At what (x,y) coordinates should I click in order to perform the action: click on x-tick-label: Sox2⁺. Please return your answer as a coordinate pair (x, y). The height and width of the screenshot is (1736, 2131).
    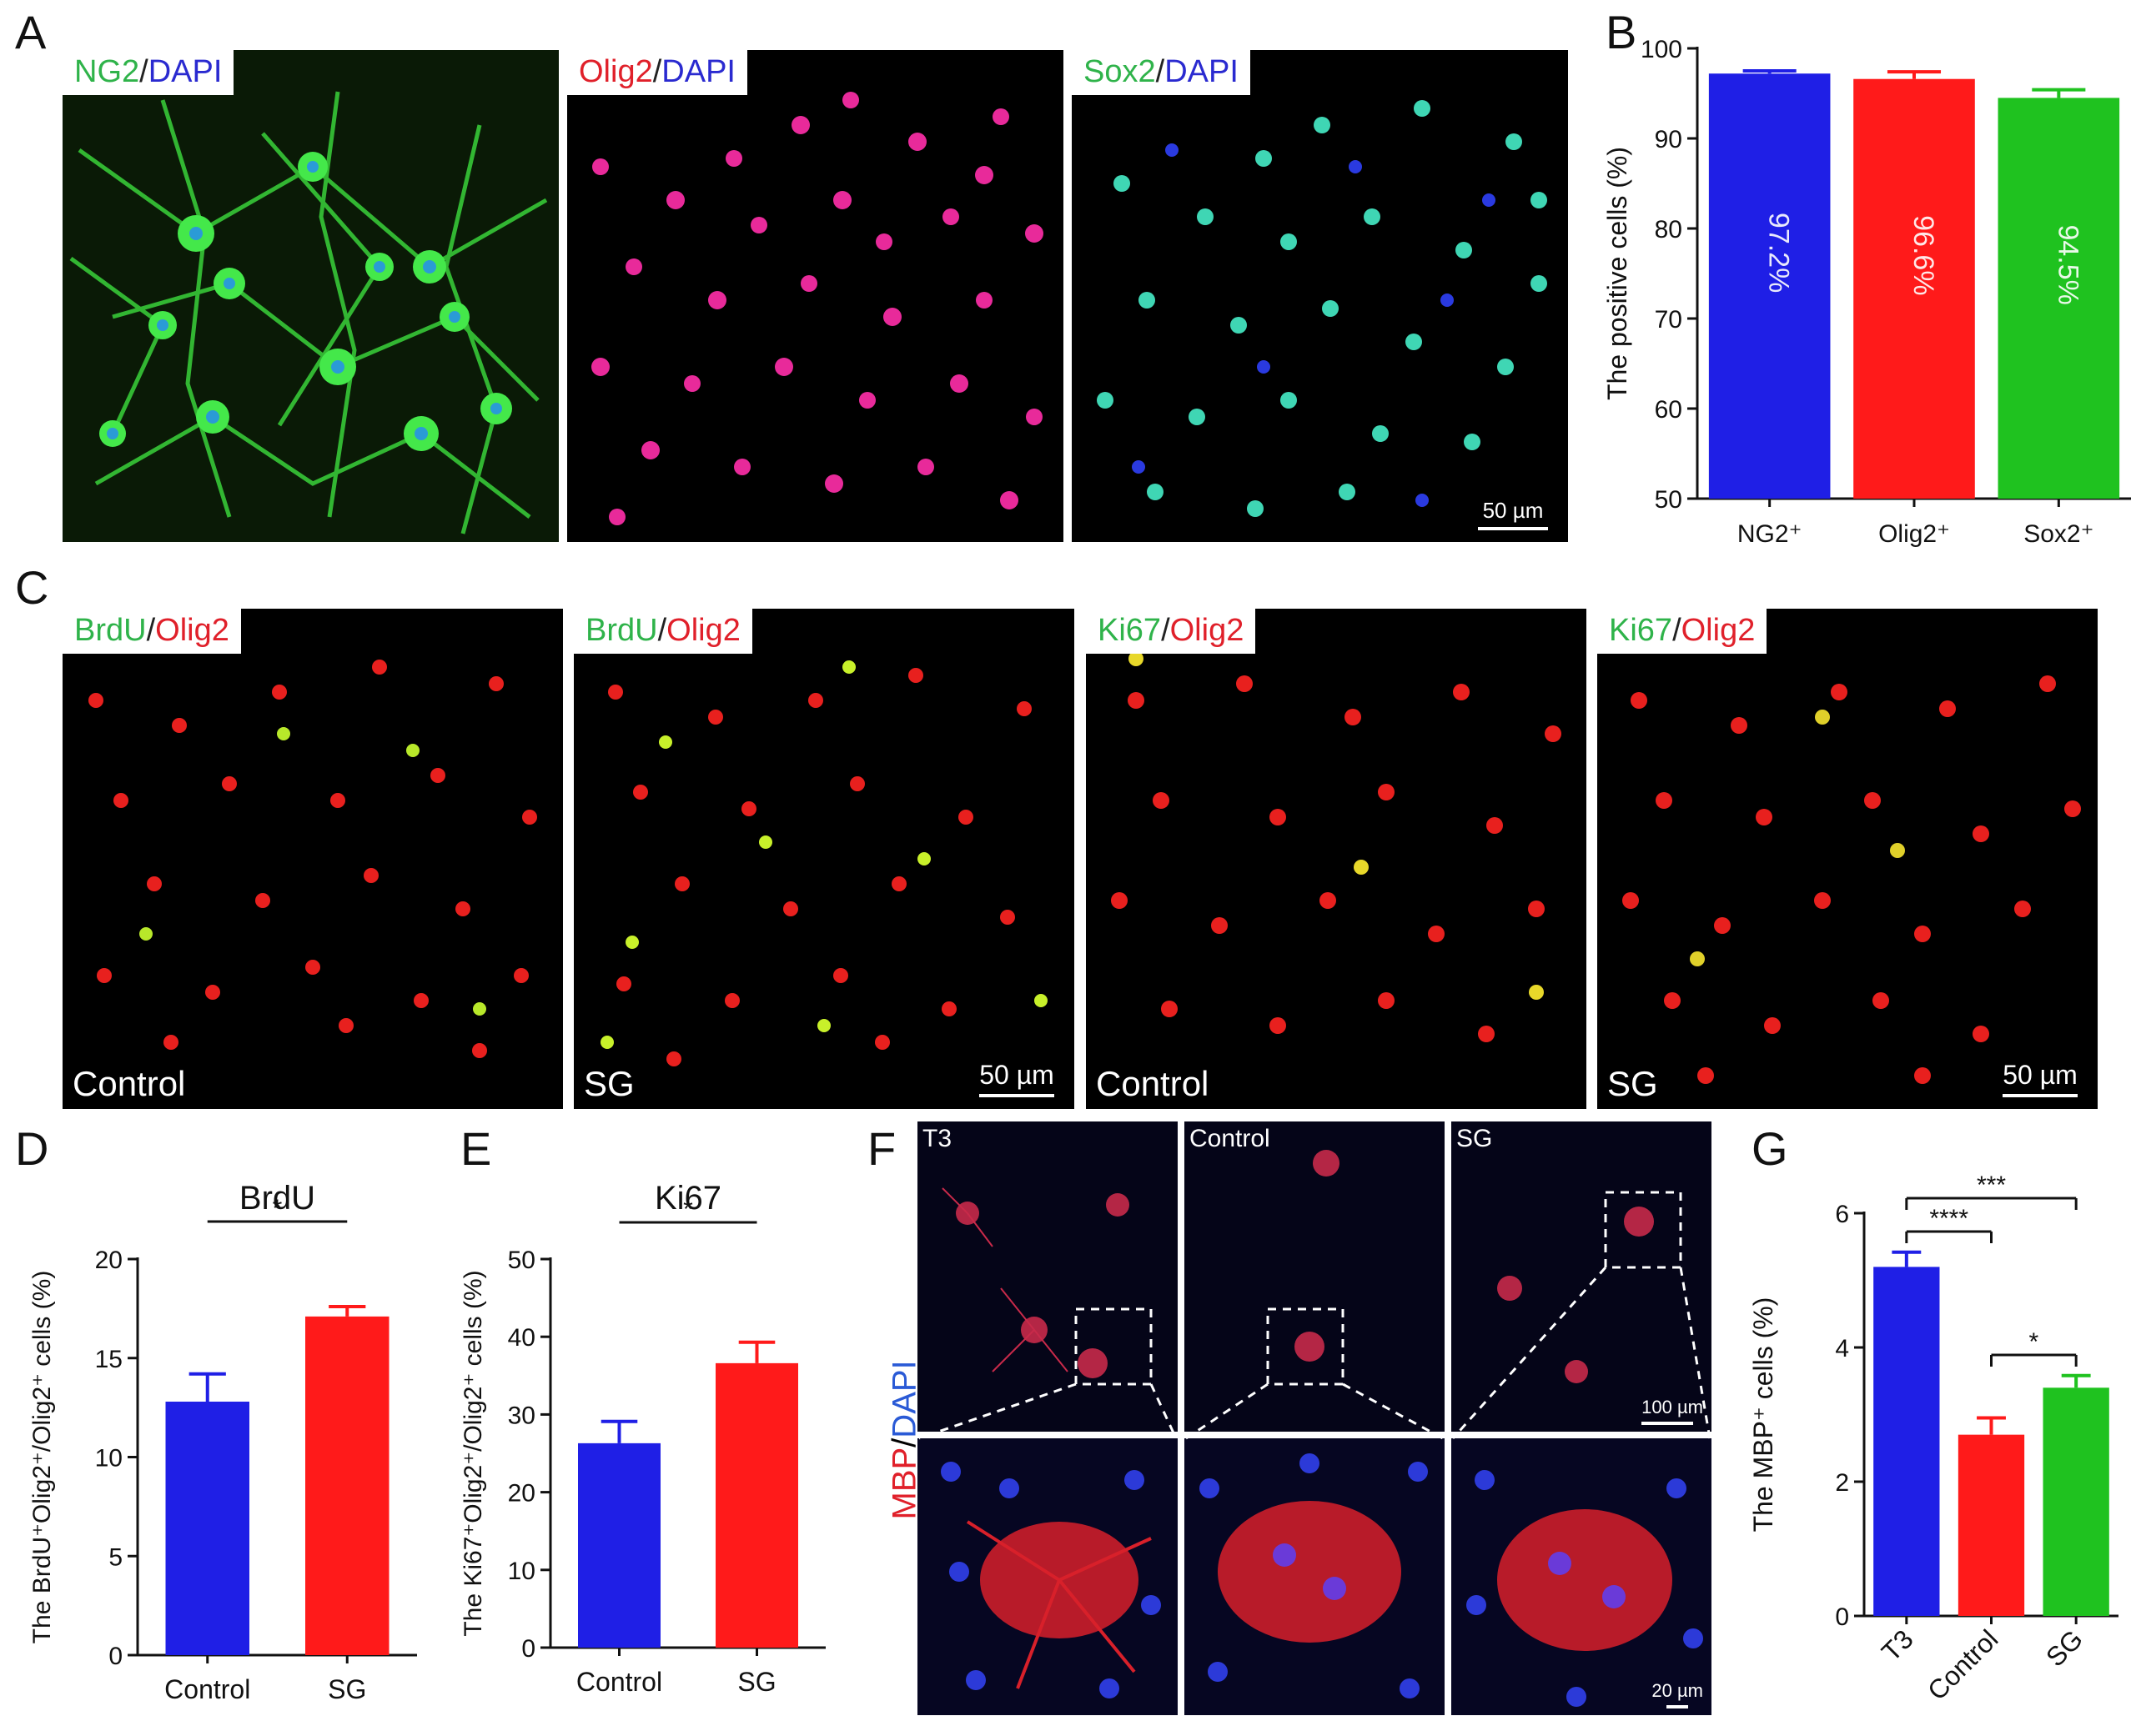
    Looking at the image, I should click on (2058, 534).